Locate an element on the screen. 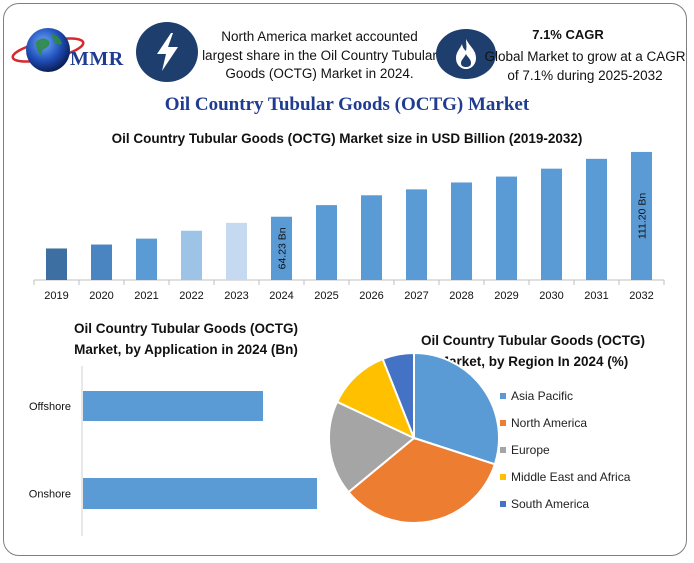 This screenshot has height=563, width=694. bar-2023 is located at coordinates (236, 251).